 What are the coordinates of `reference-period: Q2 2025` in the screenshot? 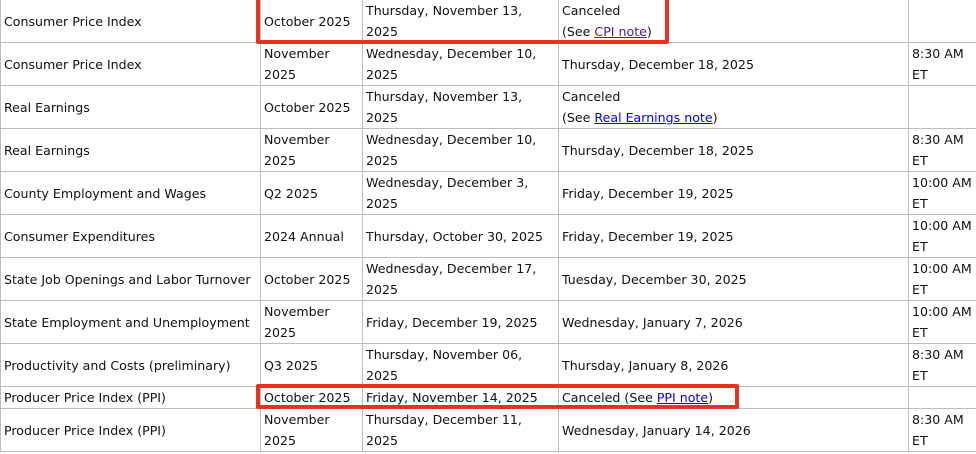 It's located at (311, 193).